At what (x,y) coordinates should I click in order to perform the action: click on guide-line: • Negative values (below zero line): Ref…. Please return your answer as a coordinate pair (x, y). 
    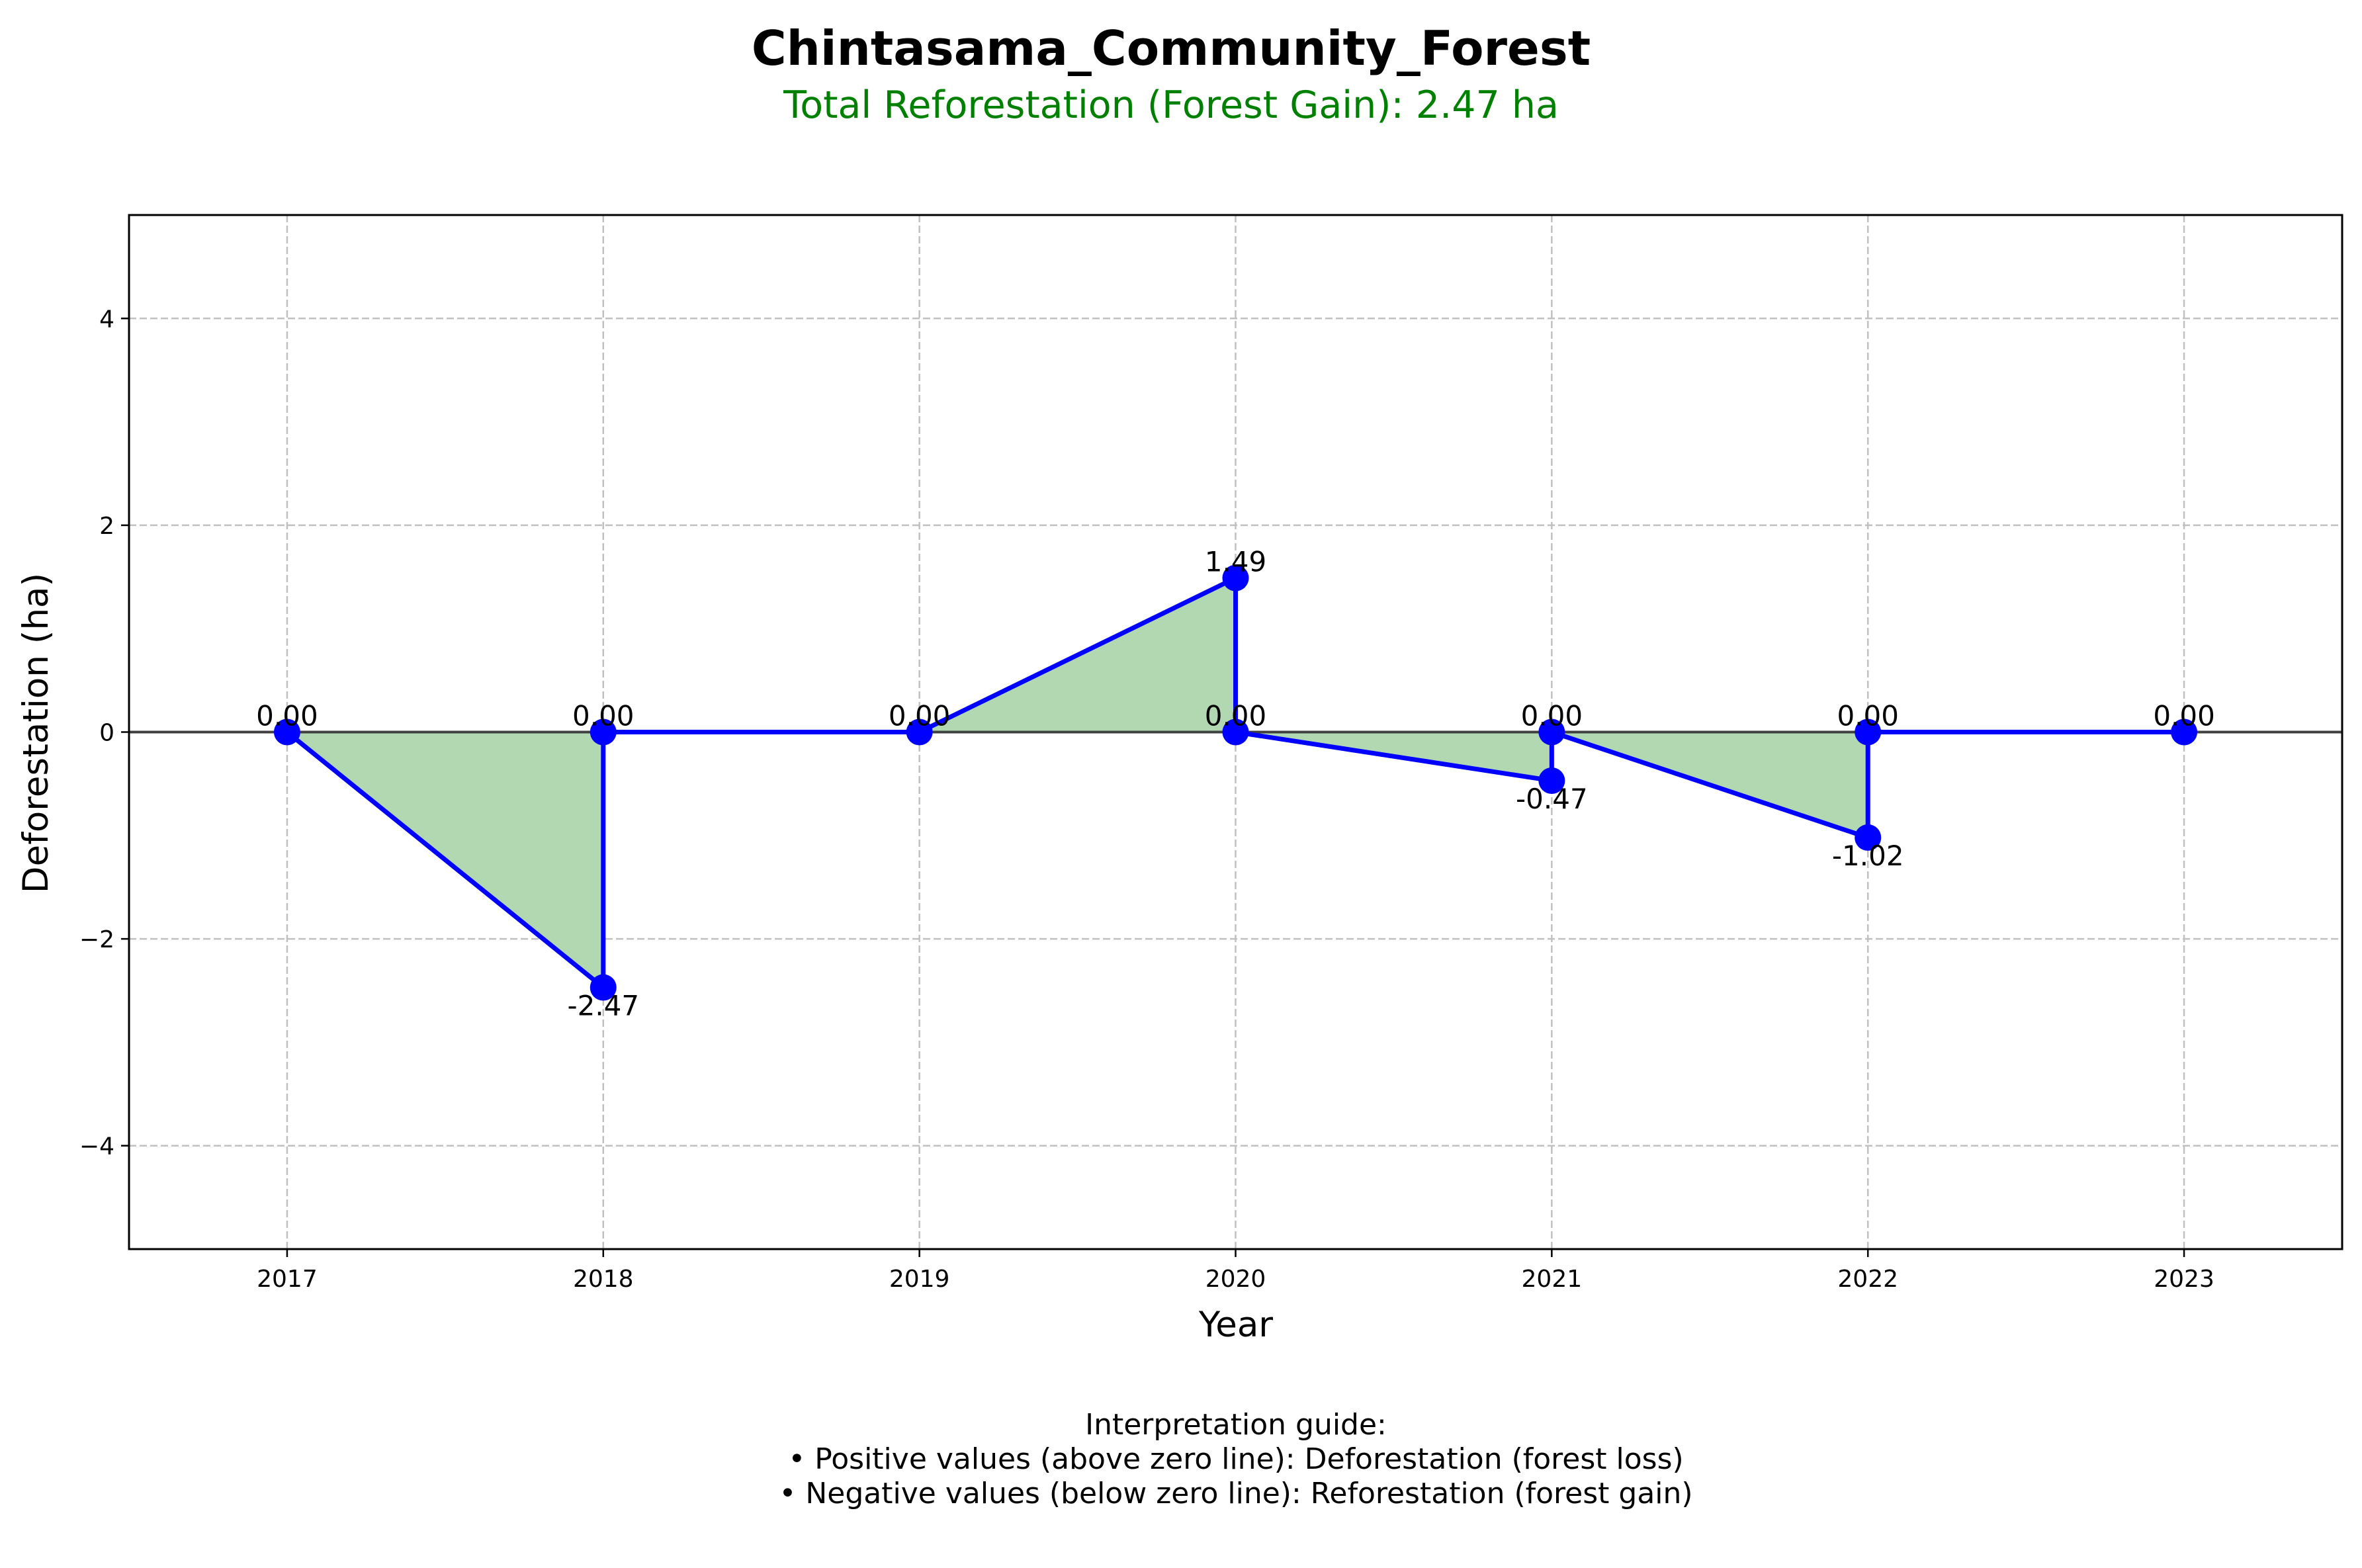
    Looking at the image, I should click on (1235, 1494).